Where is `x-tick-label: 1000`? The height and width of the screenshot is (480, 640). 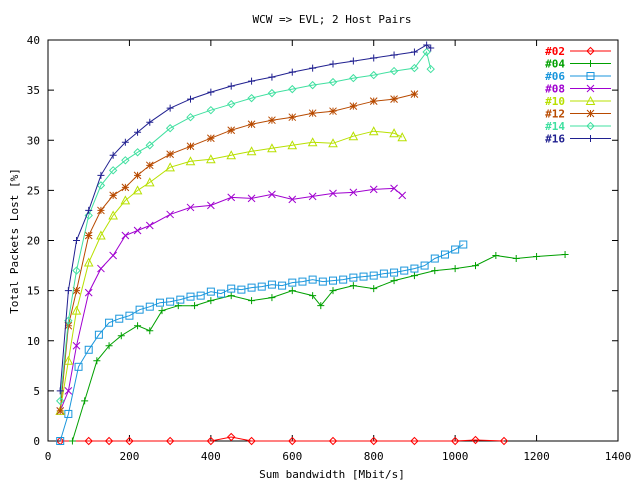
x-tick-label: 1000 is located at coordinates (455, 456).